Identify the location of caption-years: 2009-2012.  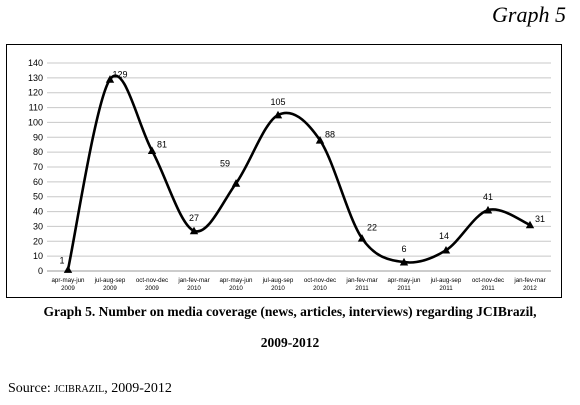
(290, 342).